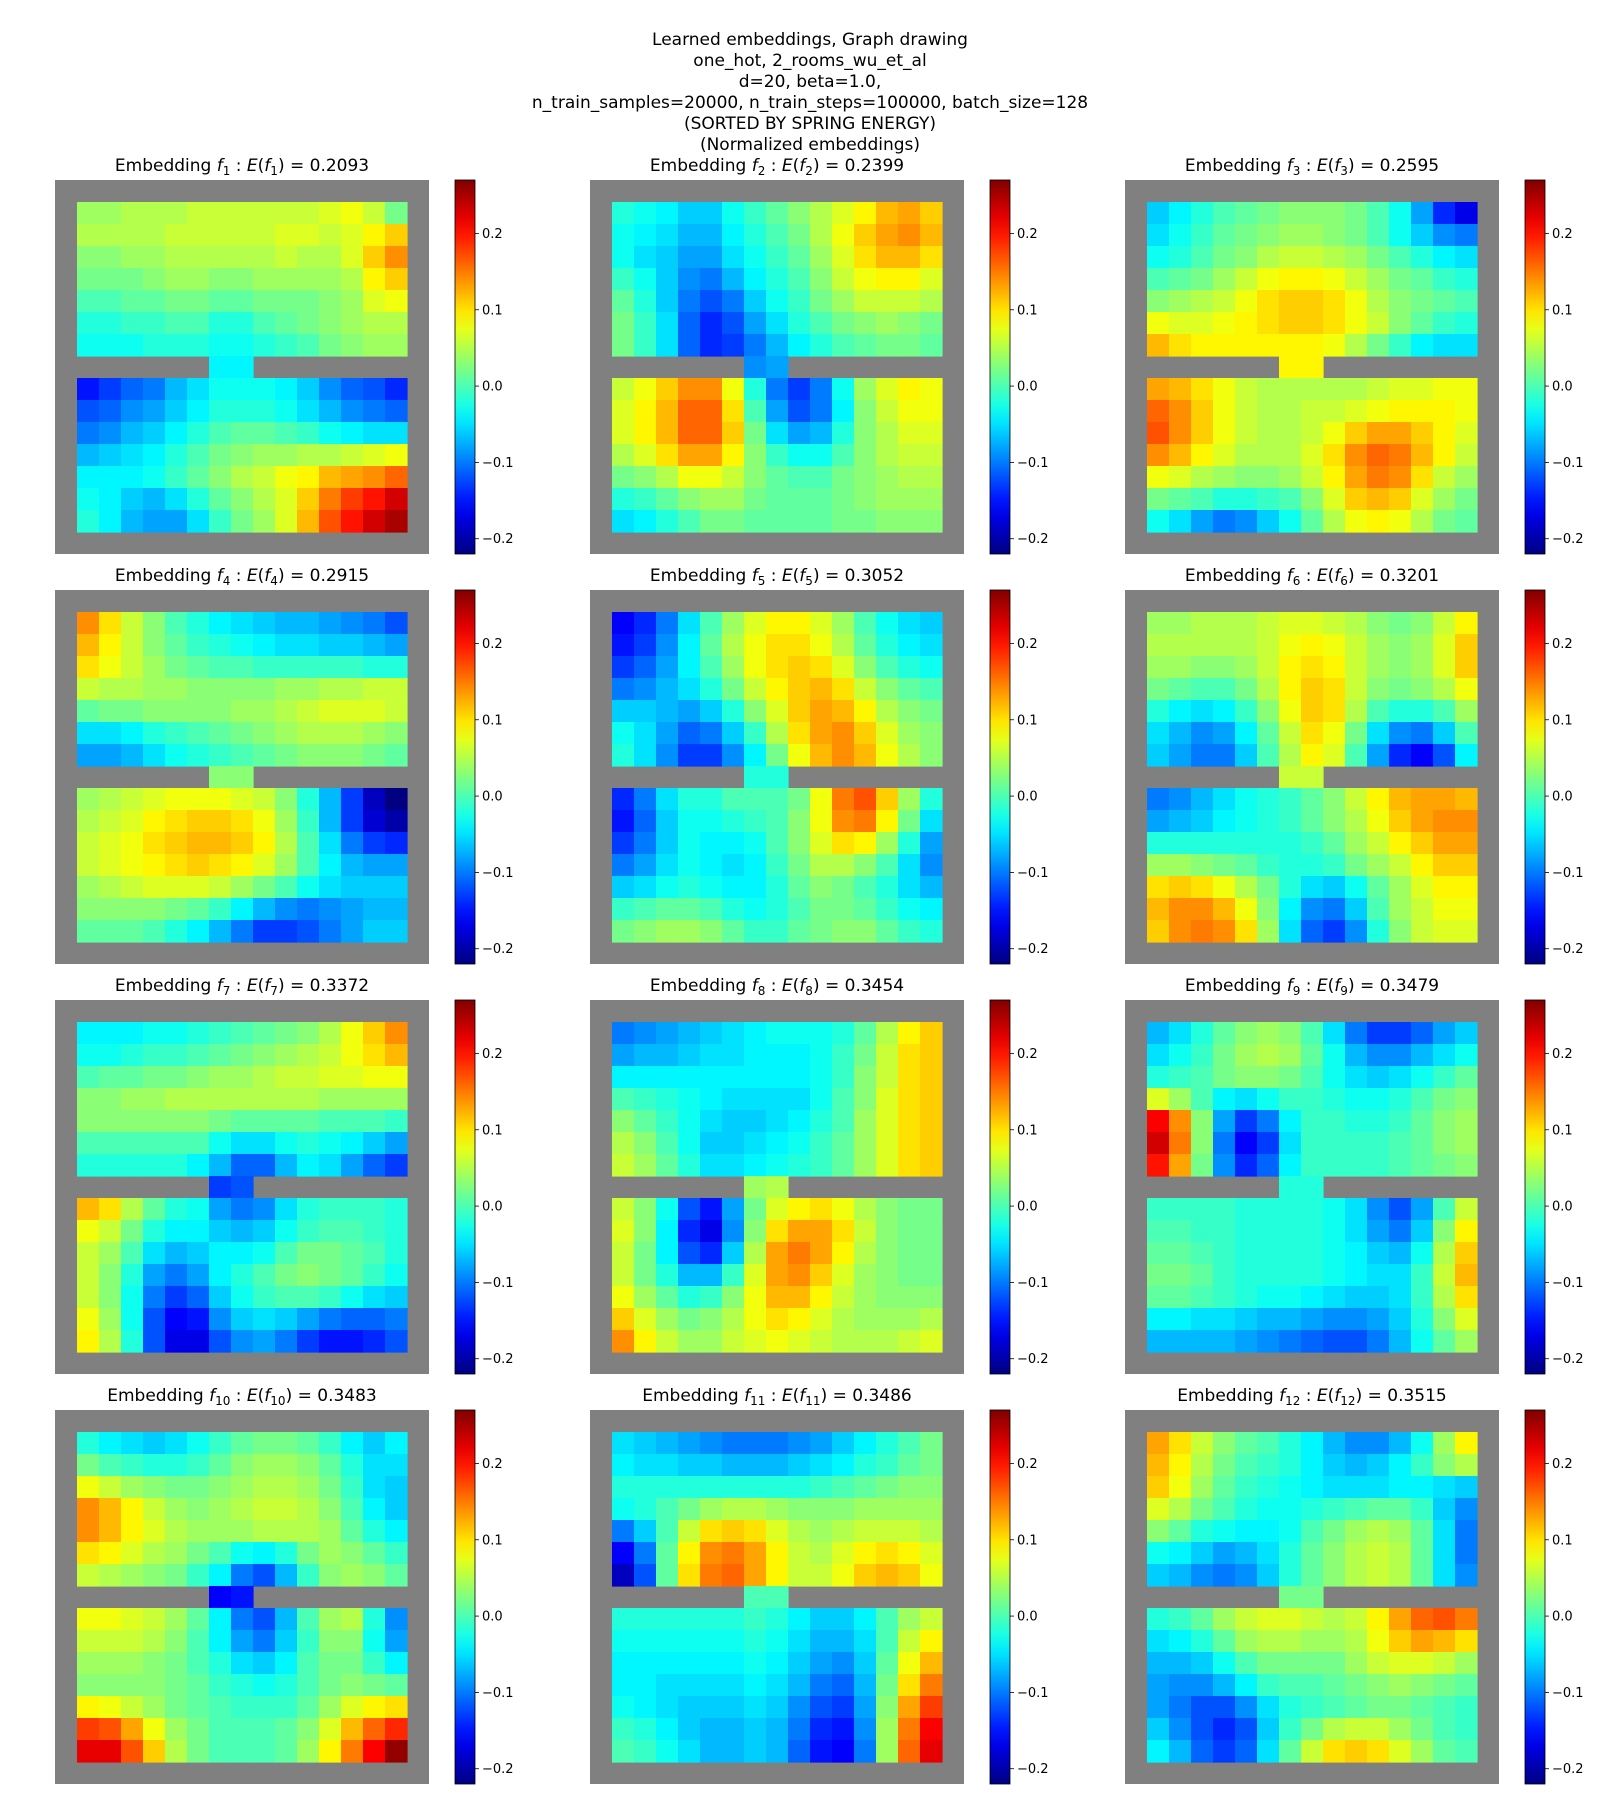 This screenshot has width=1620, height=1800. I want to click on colorbar, so click(465, 1597).